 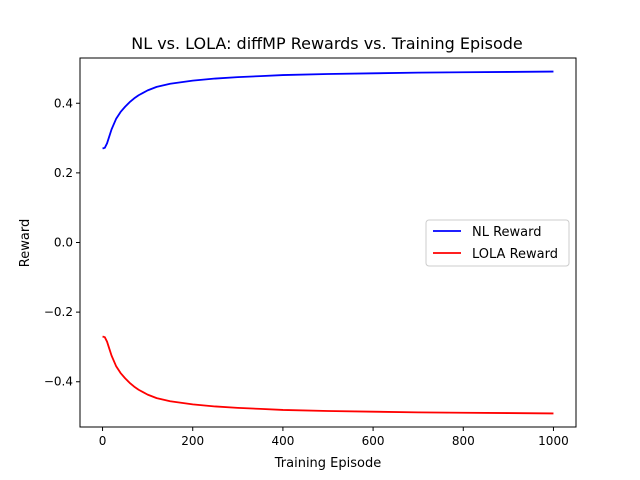 I want to click on y-axis-label: Reward, so click(x=25, y=243).